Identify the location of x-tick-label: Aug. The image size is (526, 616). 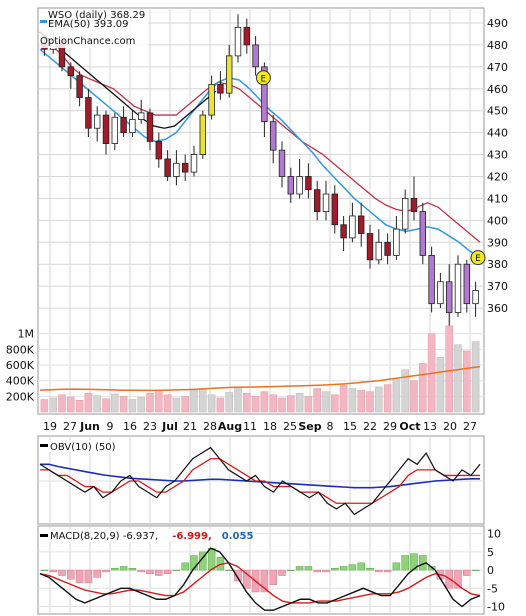
(230, 426).